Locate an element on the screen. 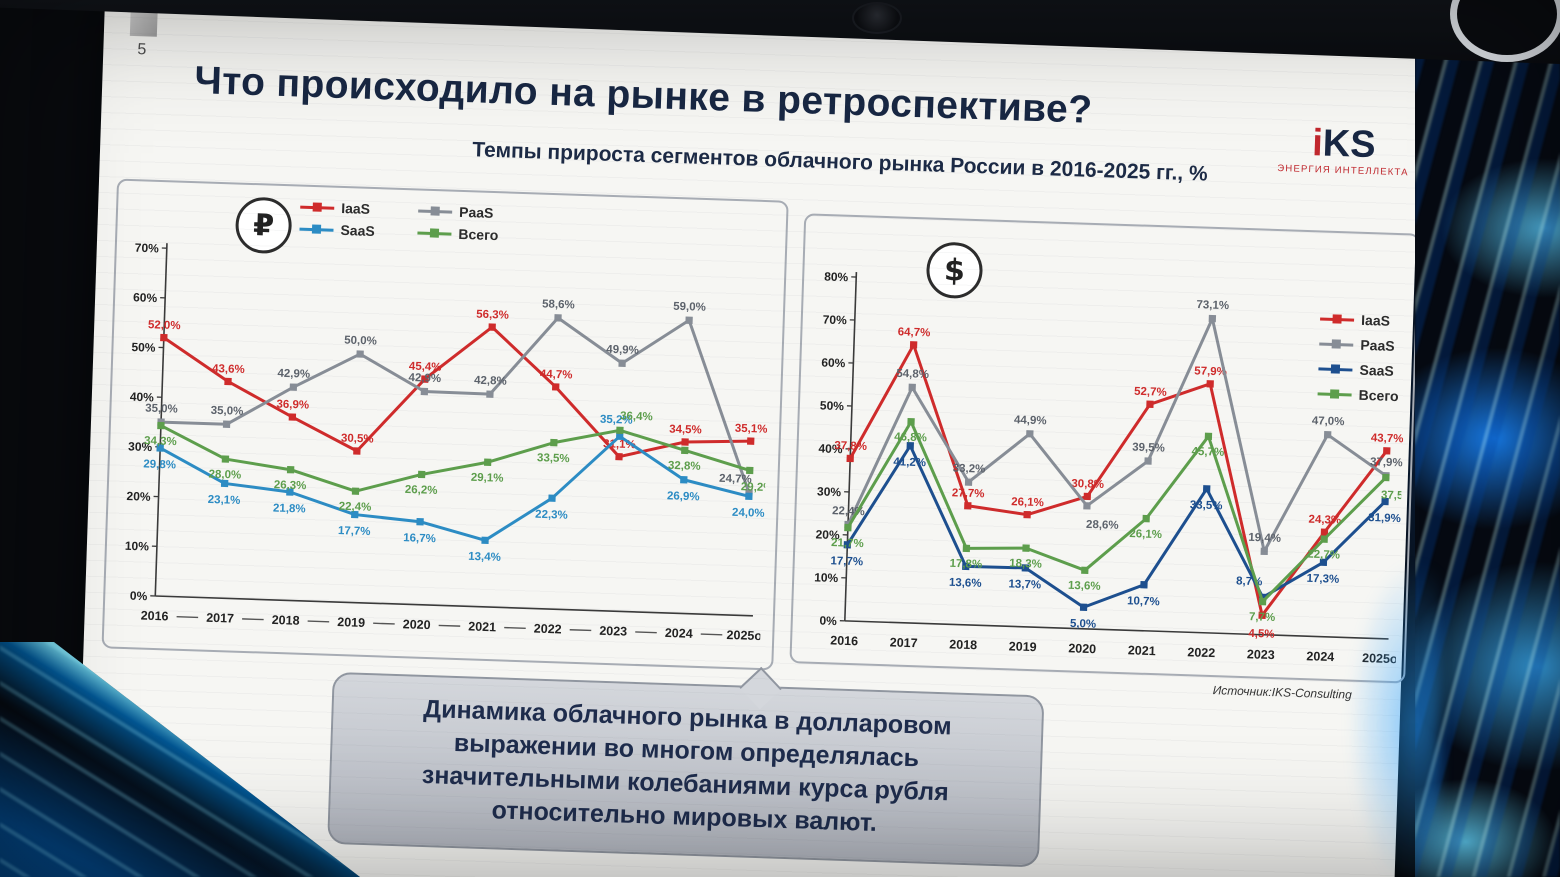  svg-text: 29,8% is located at coordinates (159, 464).